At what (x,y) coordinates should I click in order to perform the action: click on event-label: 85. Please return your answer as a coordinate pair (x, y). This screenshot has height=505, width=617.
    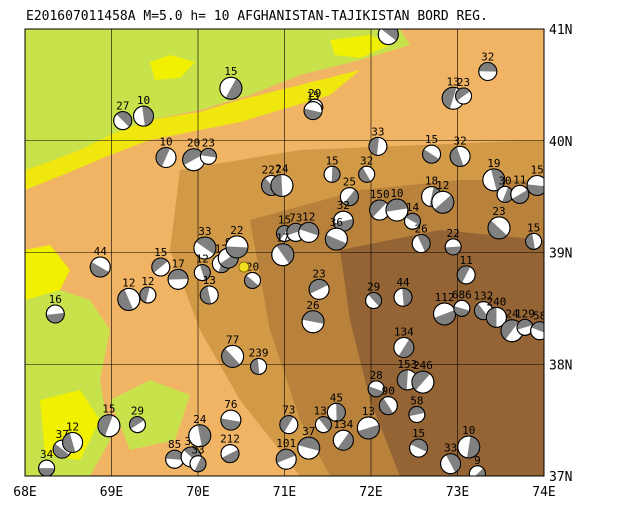
    Looking at the image, I should click on (174, 444).